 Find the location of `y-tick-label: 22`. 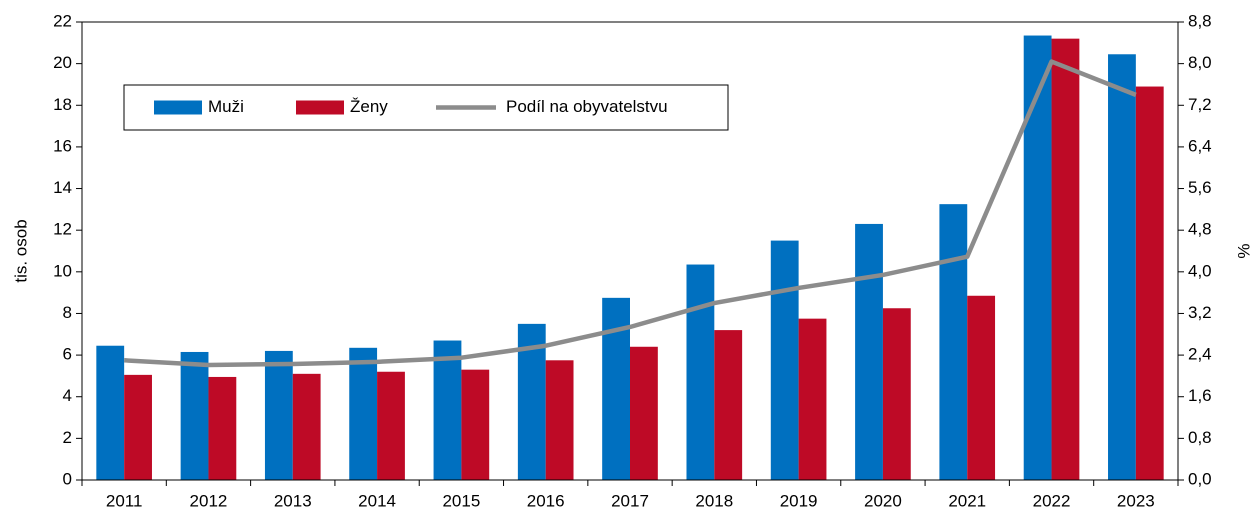

y-tick-label: 22 is located at coordinates (62, 20).